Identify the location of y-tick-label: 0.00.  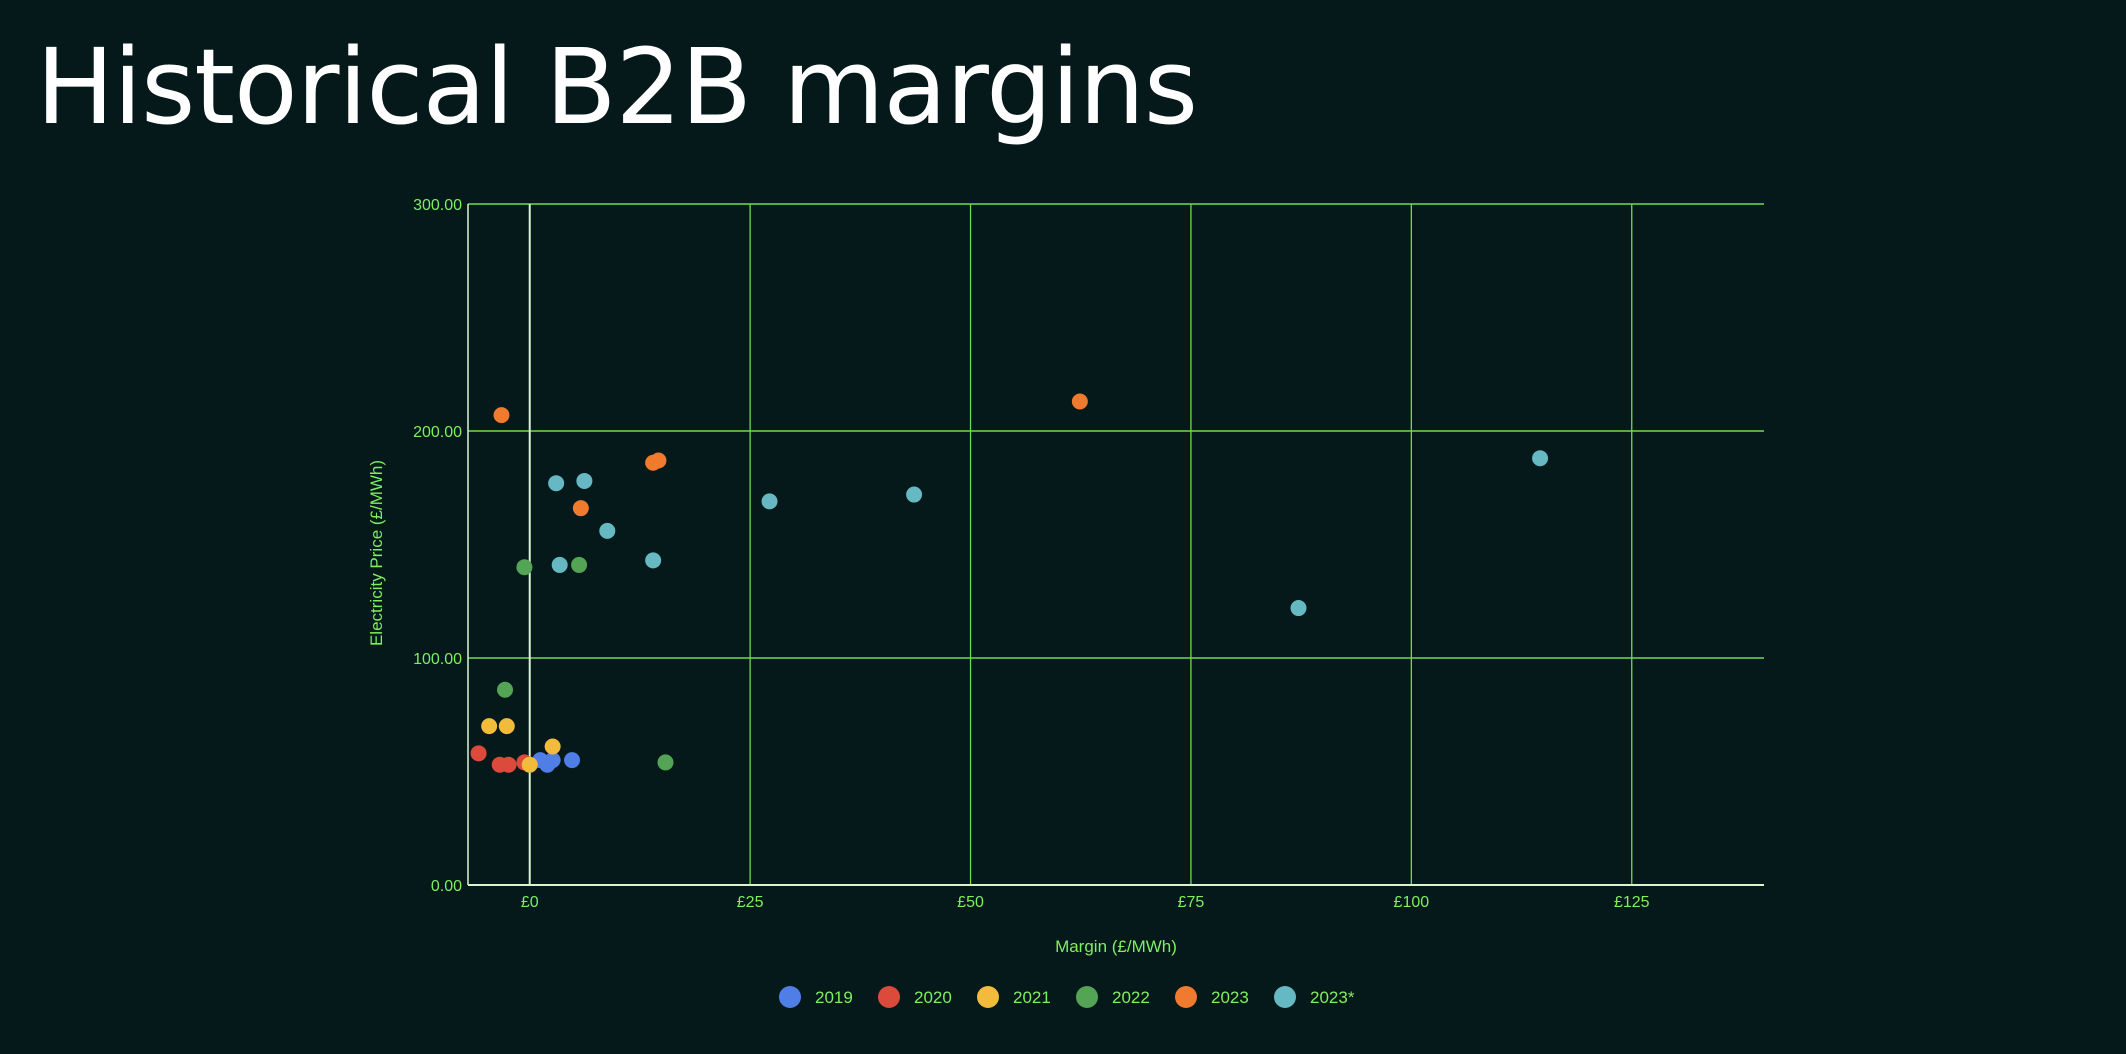
(446, 886).